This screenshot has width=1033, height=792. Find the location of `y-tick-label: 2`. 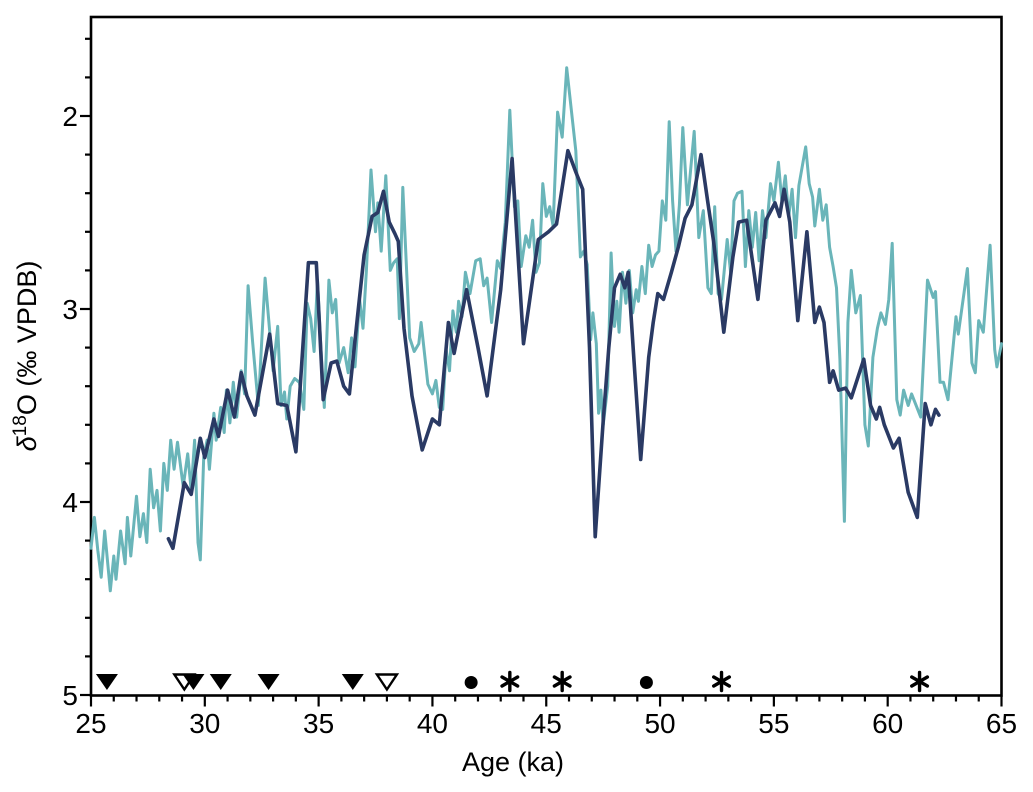

y-tick-label: 2 is located at coordinates (70, 116).